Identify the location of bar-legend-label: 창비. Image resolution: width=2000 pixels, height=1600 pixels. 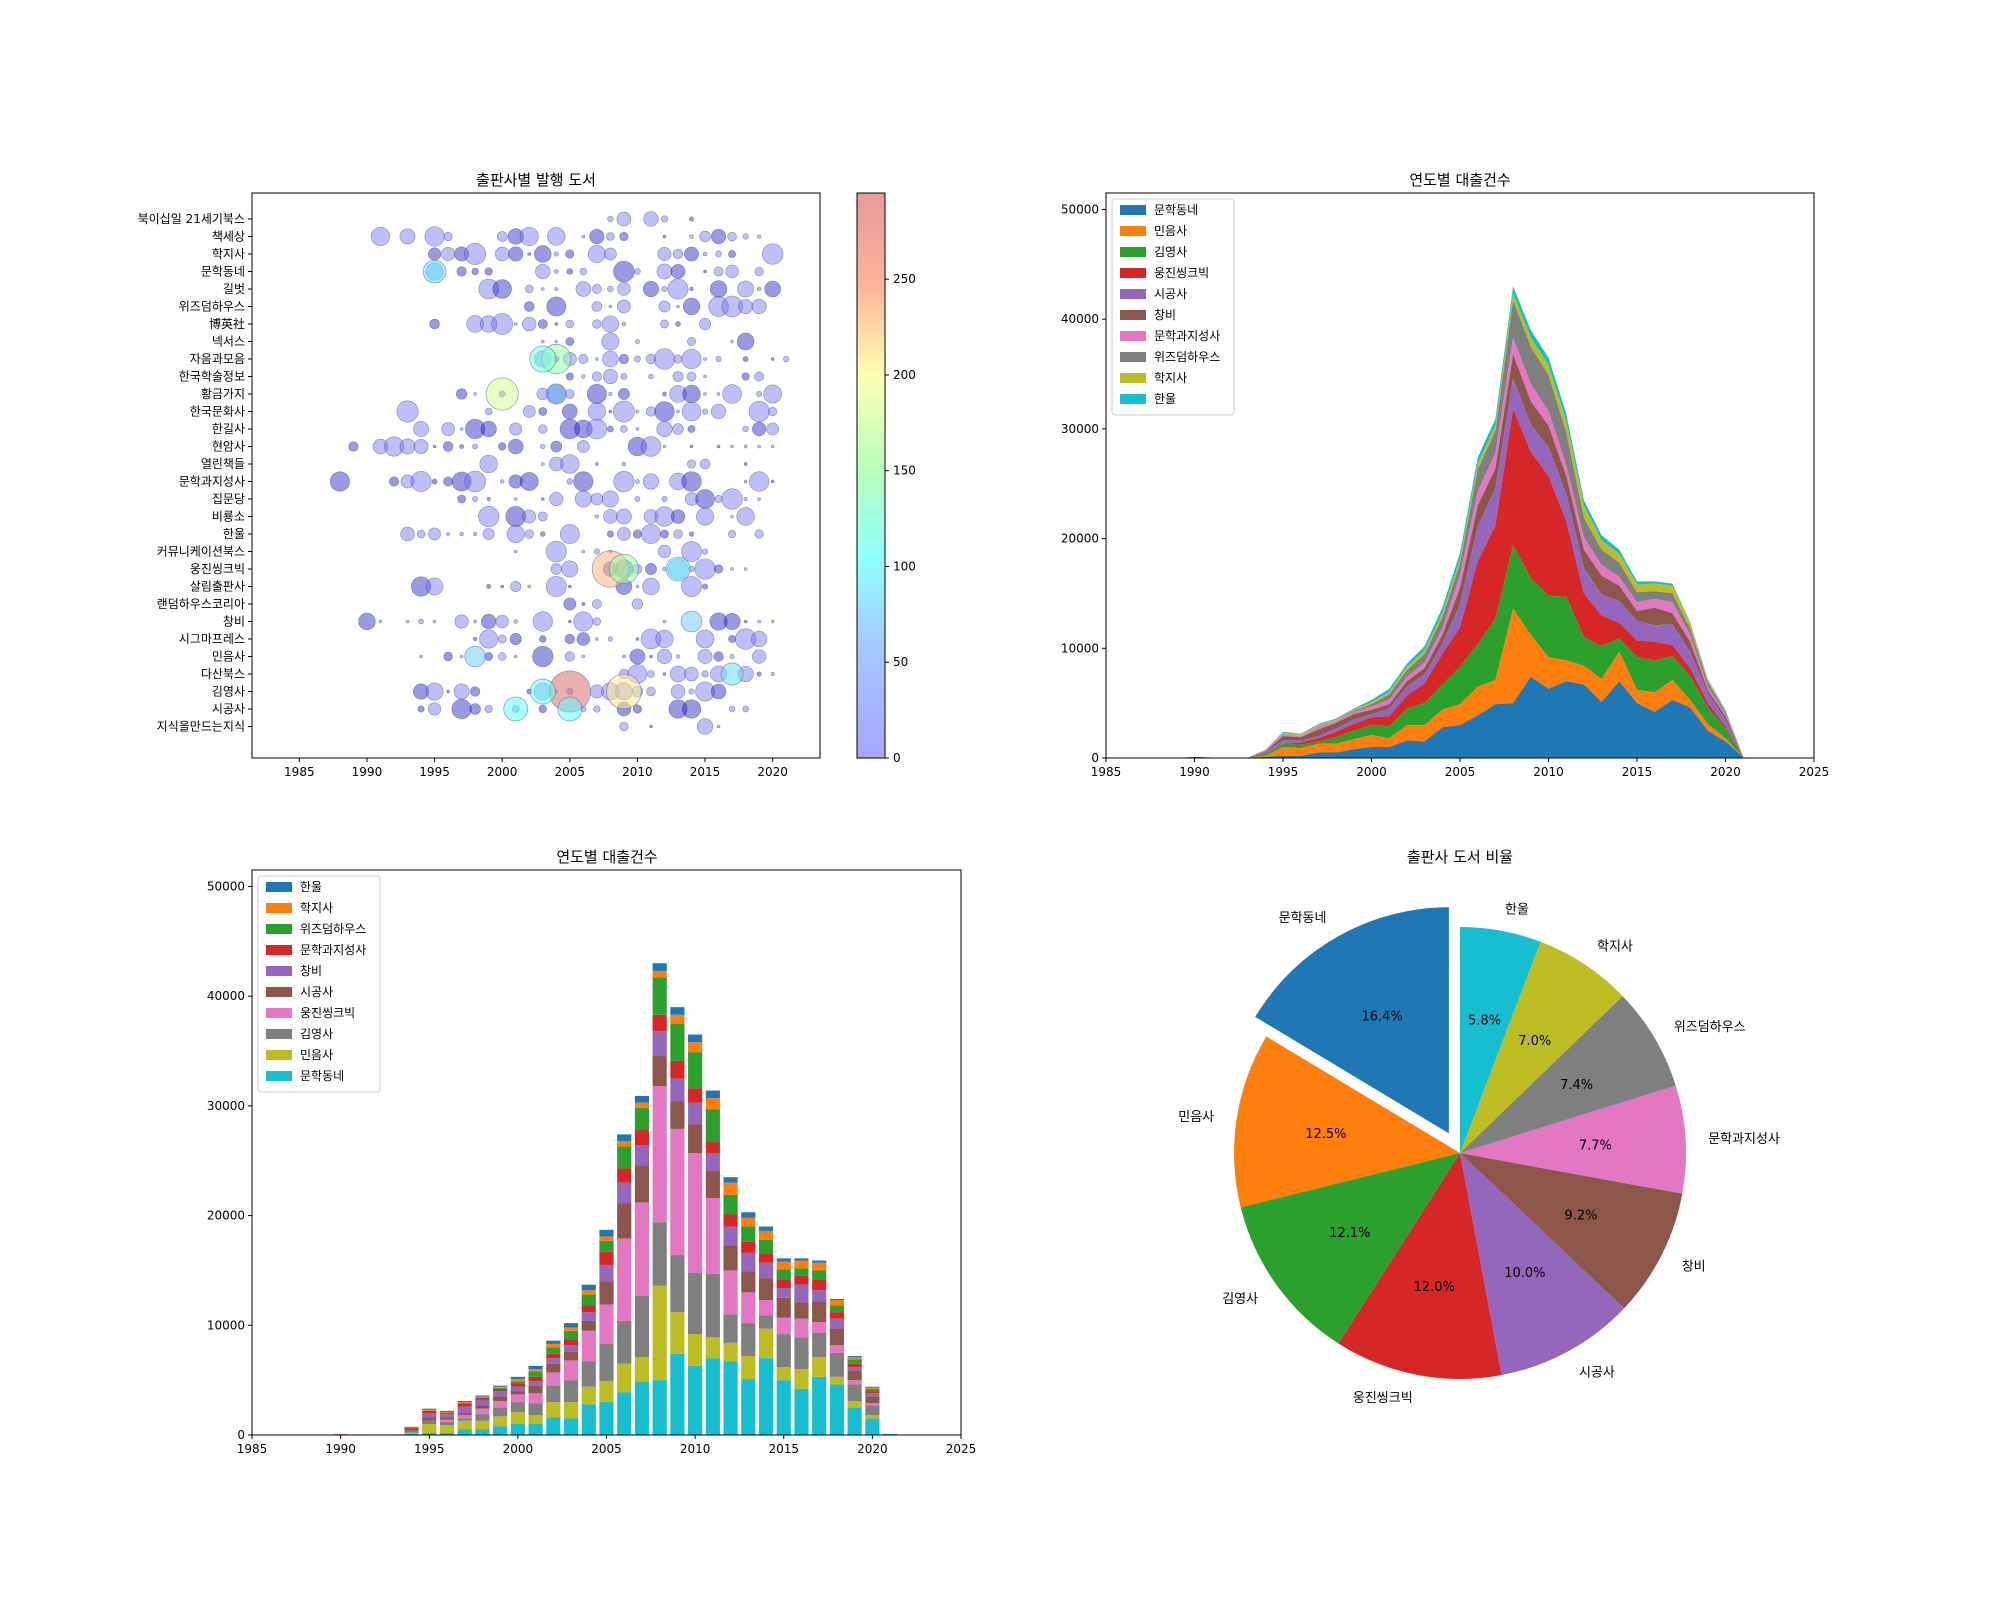
(311, 971).